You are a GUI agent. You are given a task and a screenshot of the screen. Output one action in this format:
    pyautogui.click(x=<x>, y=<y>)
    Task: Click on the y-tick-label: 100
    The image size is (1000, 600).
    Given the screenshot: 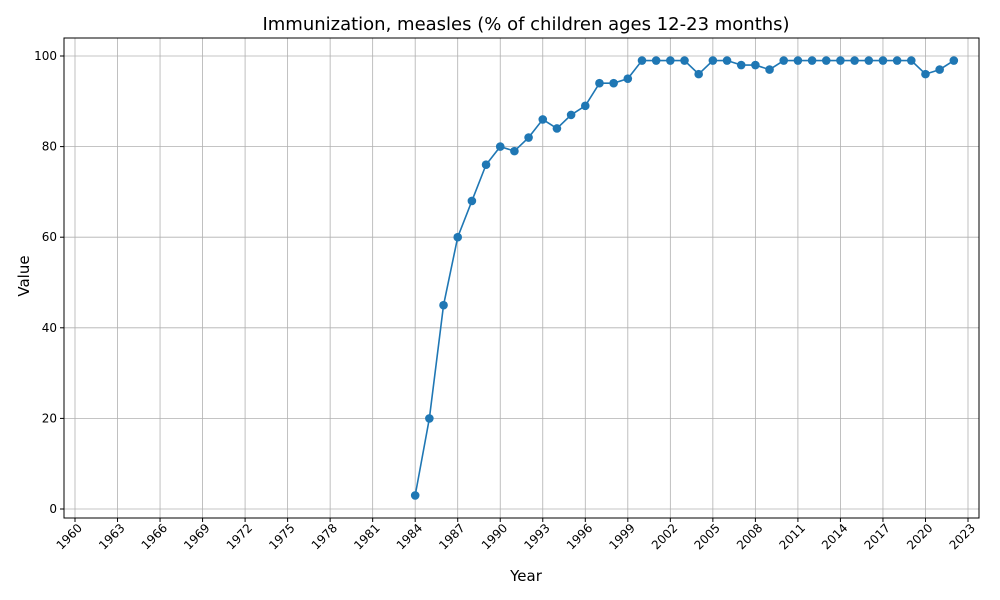 What is the action you would take?
    pyautogui.click(x=45, y=56)
    